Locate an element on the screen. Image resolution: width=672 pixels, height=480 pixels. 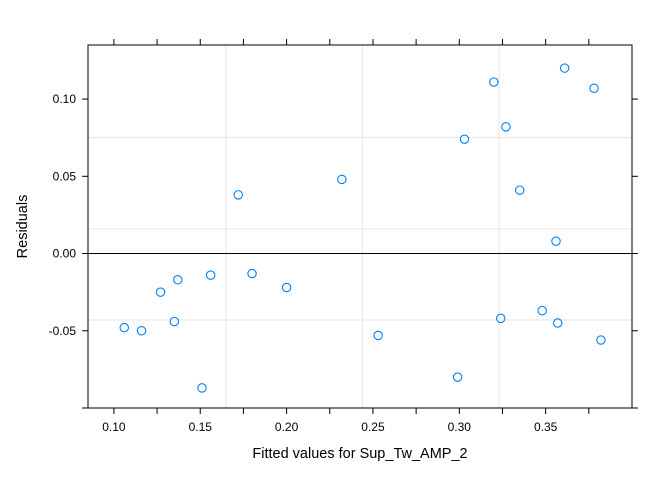
x-tick-label: 0.35 is located at coordinates (546, 427).